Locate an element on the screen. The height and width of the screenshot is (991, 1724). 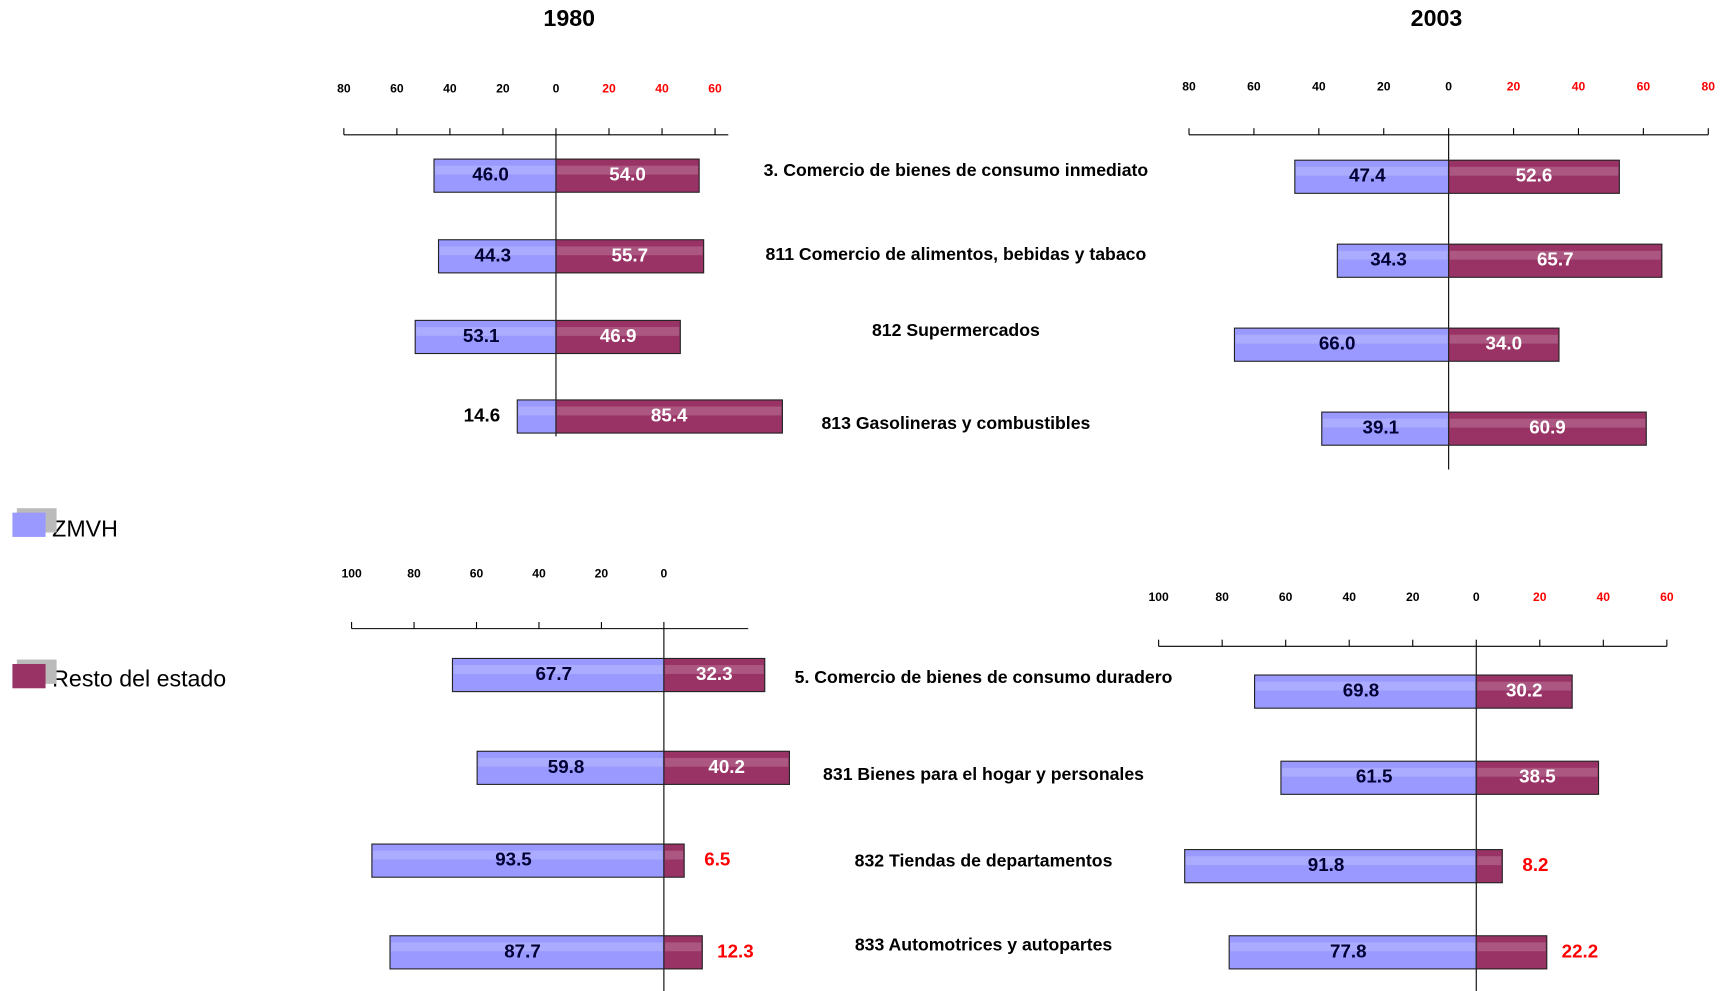
value-label: 34.0 is located at coordinates (1504, 343).